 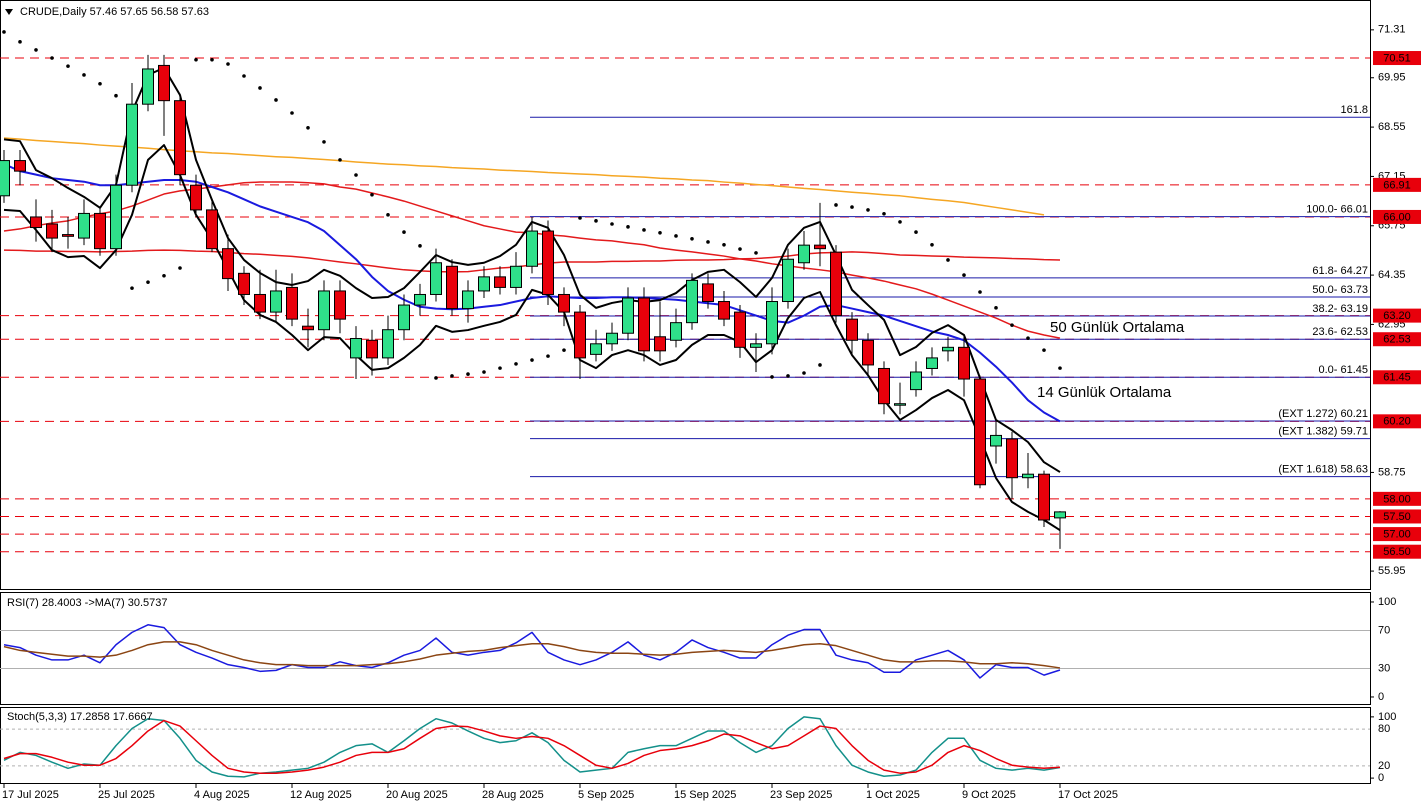 I want to click on annotation: 50 Günlük Ortalama, so click(x=1117, y=327).